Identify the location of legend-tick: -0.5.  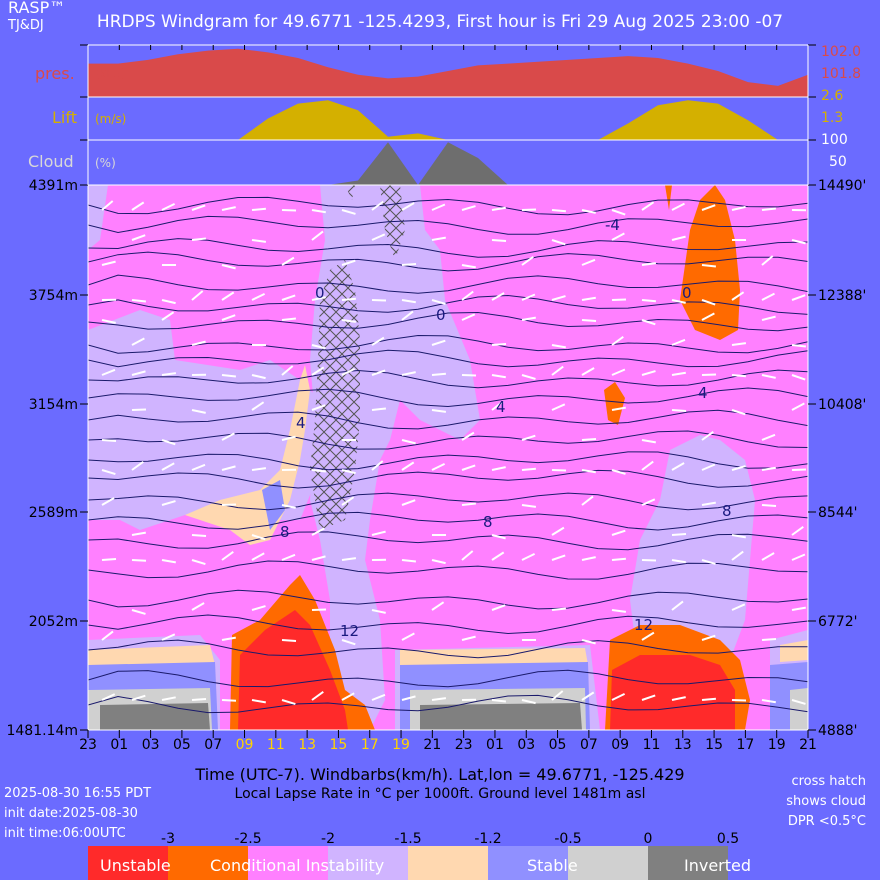
(567, 839).